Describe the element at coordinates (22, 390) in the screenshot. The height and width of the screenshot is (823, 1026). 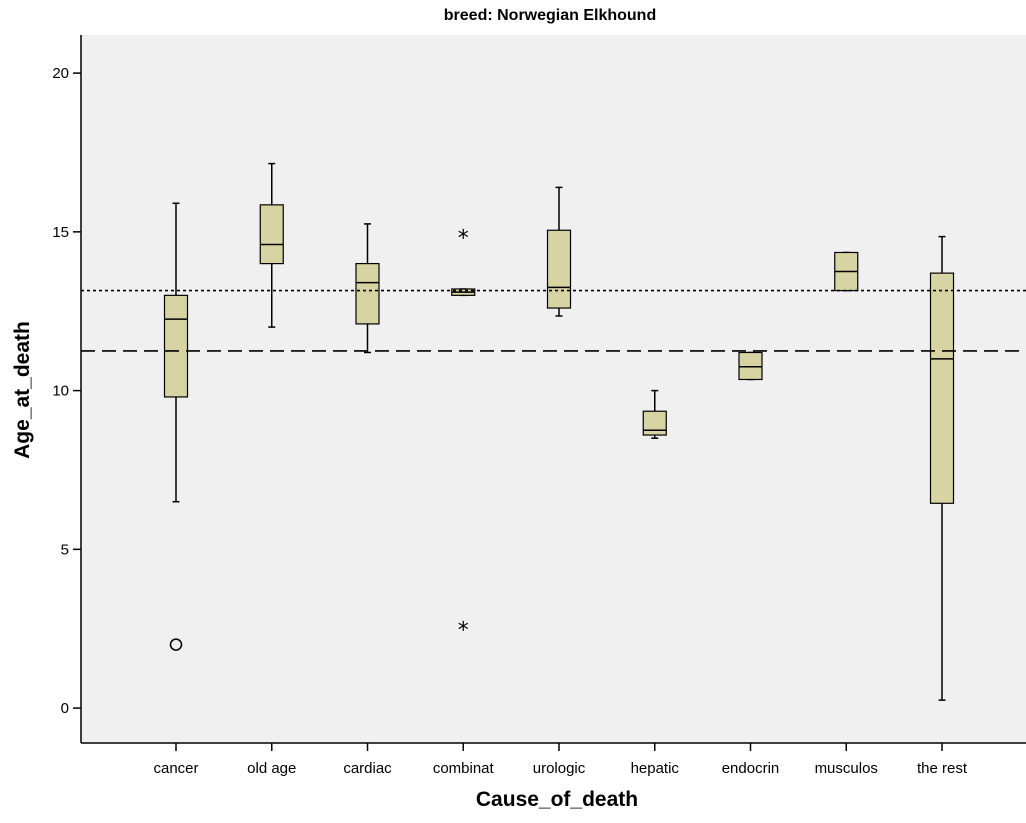
I see `y-axis-title: Age_at_death` at that location.